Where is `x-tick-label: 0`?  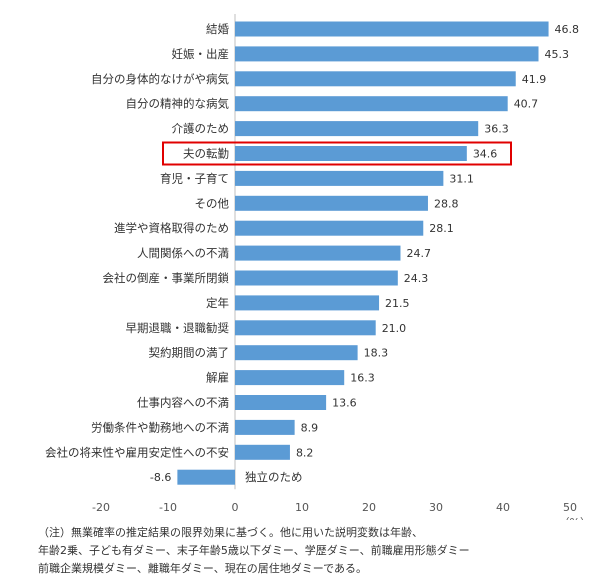 x-tick-label: 0 is located at coordinates (235, 507).